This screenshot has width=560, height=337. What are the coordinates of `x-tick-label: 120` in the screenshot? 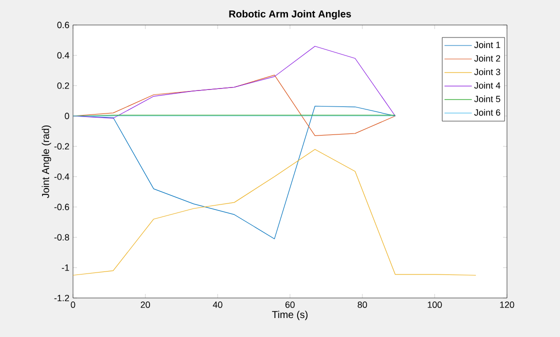 It's located at (507, 305).